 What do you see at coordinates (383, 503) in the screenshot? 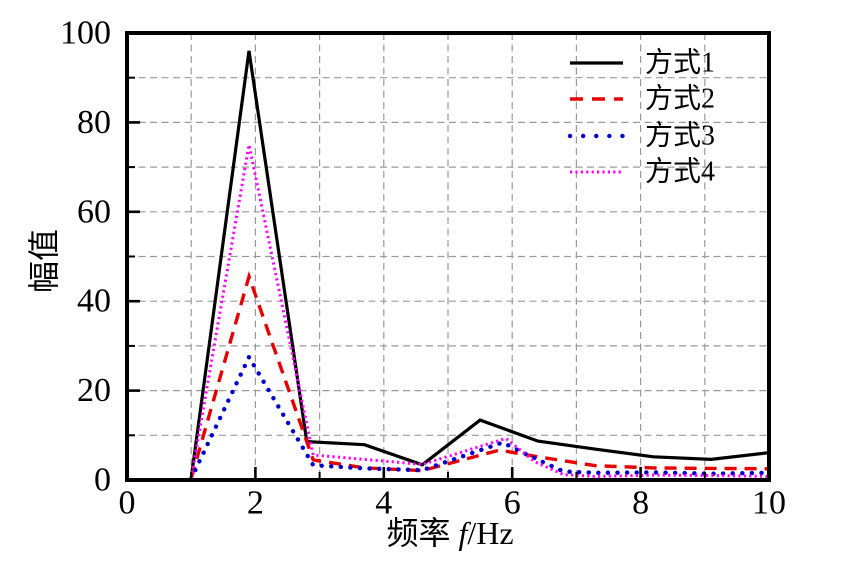
I see `x-tick-label: 4` at bounding box center [383, 503].